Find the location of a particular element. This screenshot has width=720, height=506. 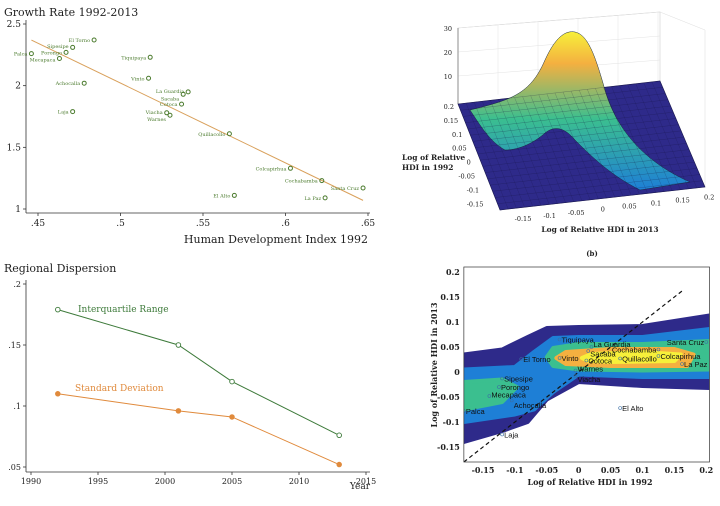

grid-line is located at coordinates (559, 20).